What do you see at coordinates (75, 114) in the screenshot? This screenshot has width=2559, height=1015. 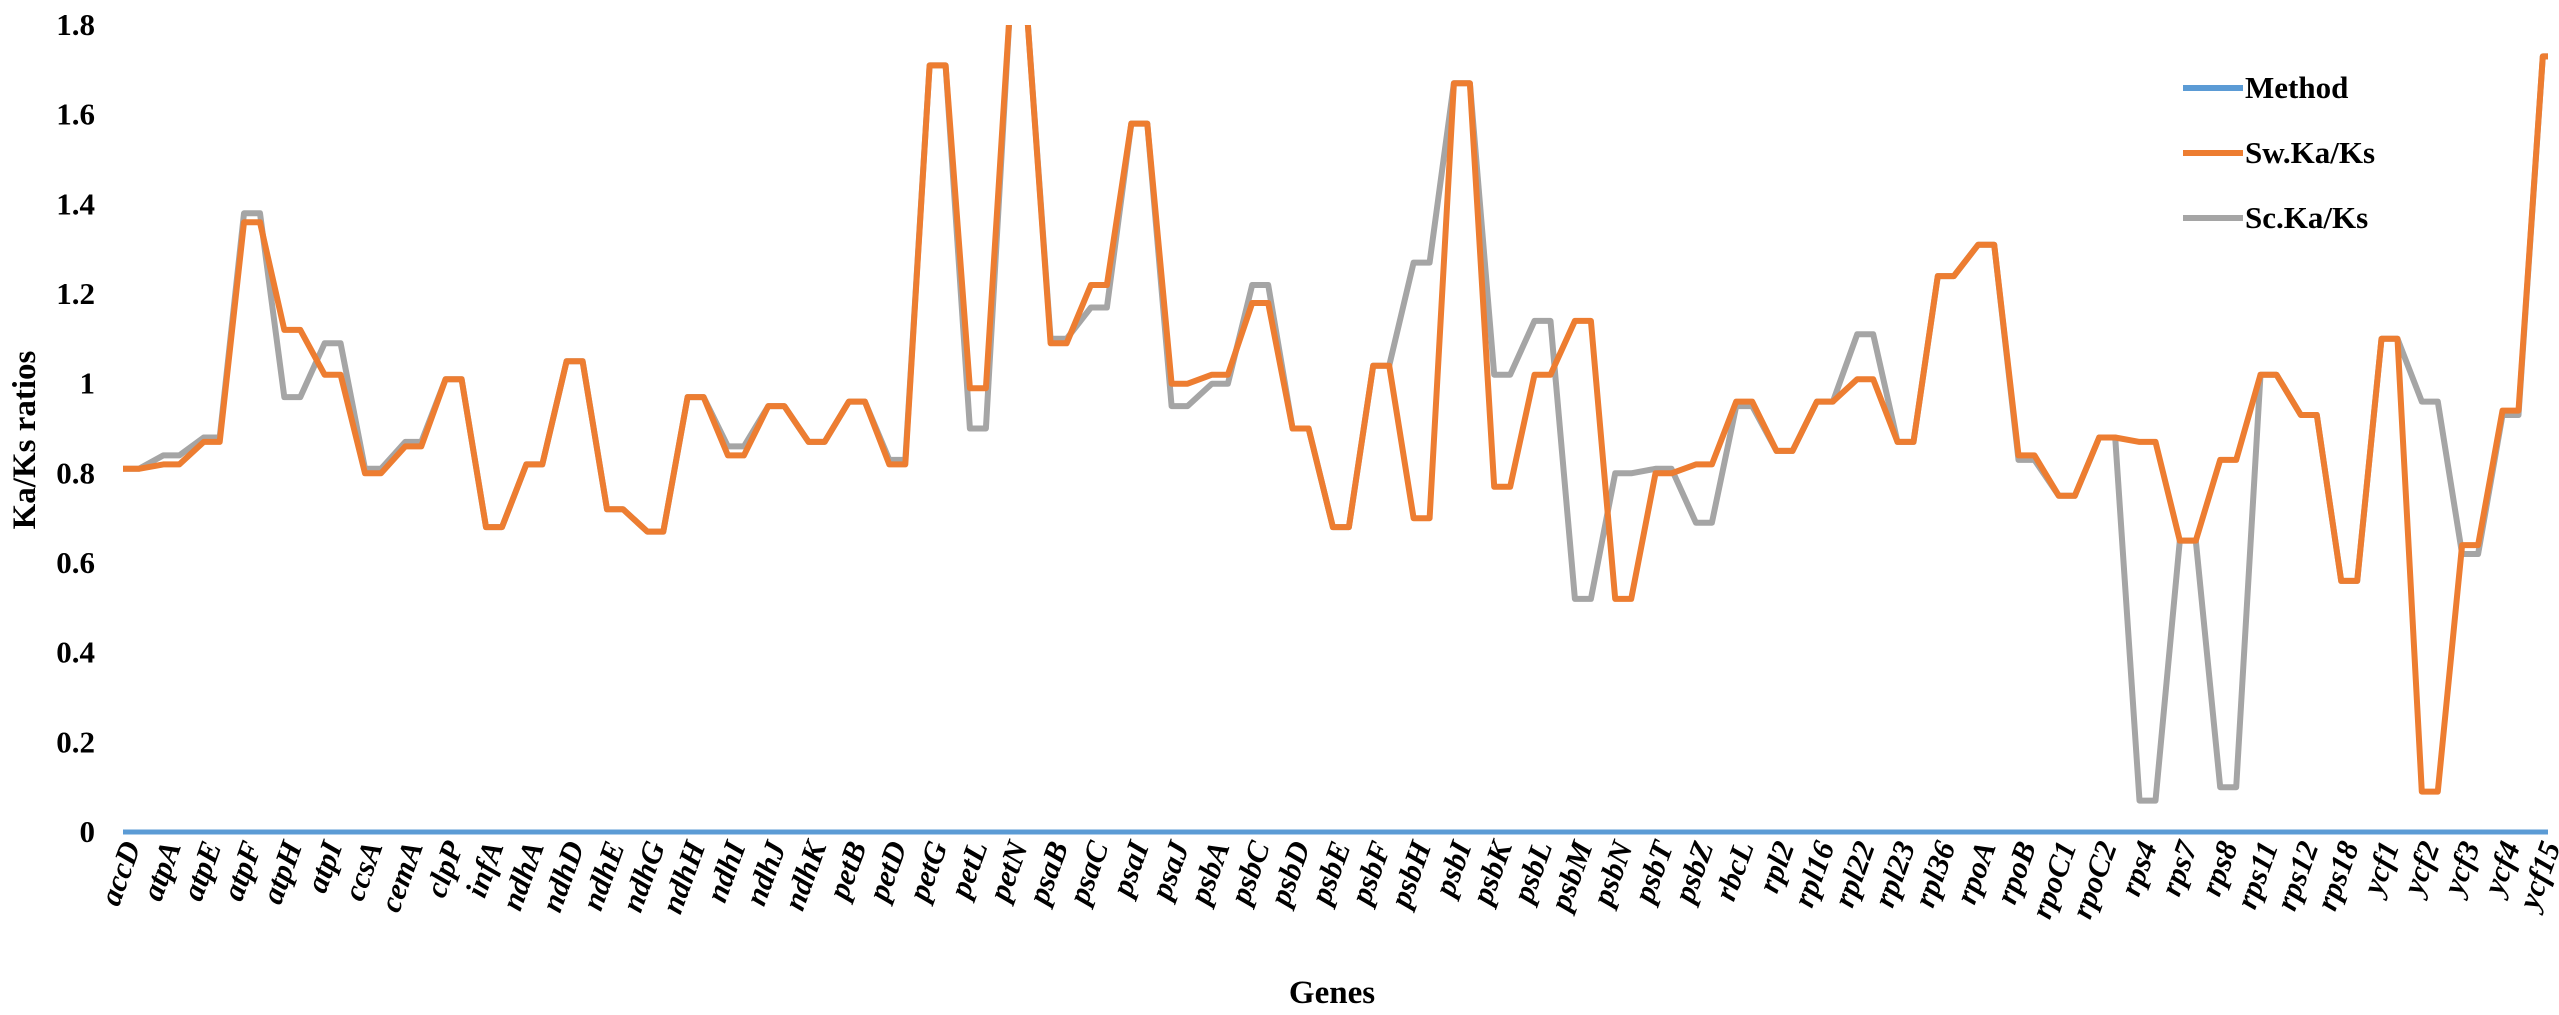 I see `y-tick-label: 1.6` at bounding box center [75, 114].